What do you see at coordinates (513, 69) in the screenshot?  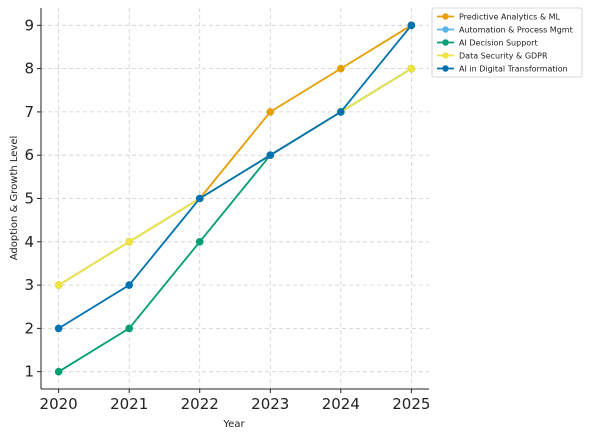 I see `legend-label: AI in Digital Transformation` at bounding box center [513, 69].